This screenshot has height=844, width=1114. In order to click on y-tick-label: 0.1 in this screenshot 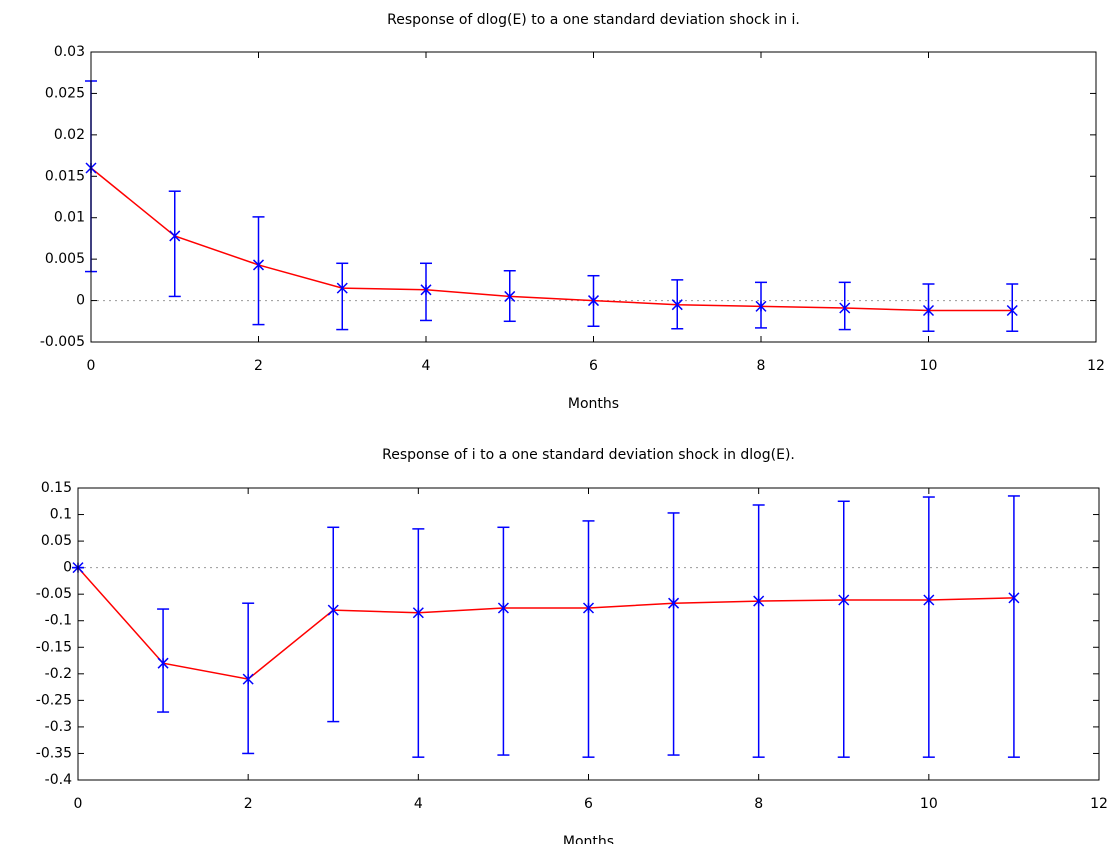, I will do `click(61, 515)`.